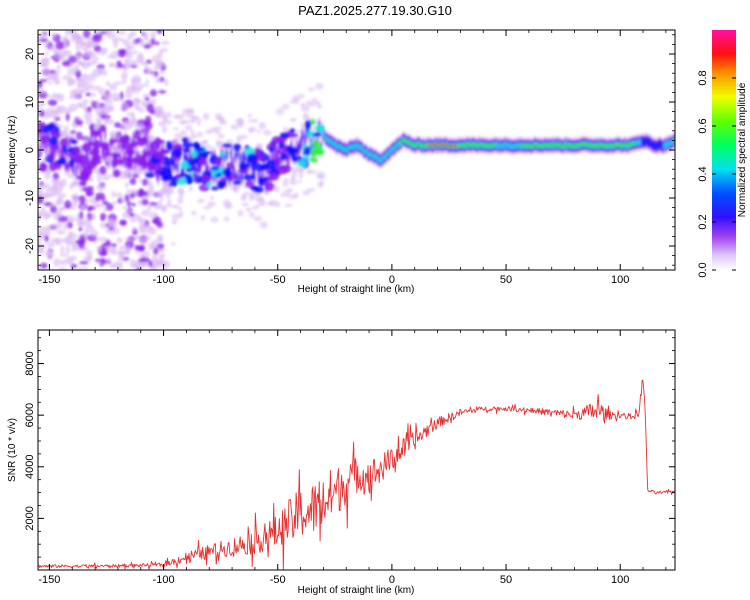 The height and width of the screenshot is (600, 750). Describe the element at coordinates (703, 269) in the screenshot. I see `colorbar-tick-label: 0.0` at that location.